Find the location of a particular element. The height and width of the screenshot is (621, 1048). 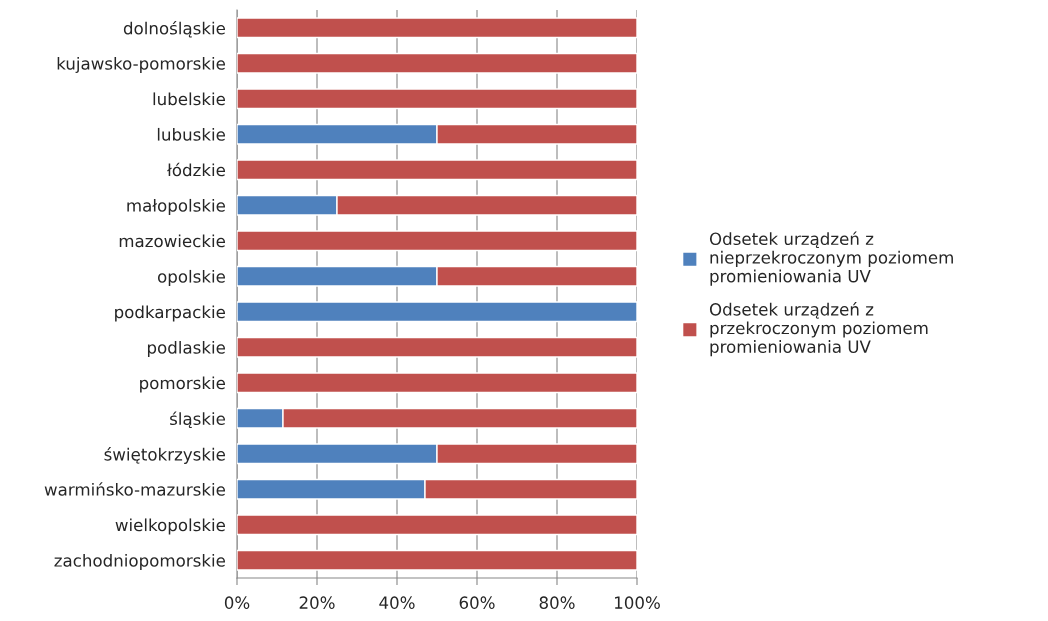

legend-label: Odsetek urządzeń z nieprzekroczonym poziomem promieniowania UV is located at coordinates (831, 258).